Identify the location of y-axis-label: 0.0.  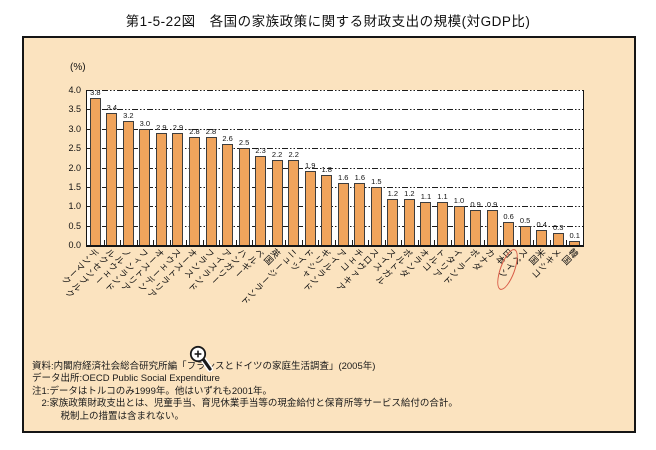
(74, 245).